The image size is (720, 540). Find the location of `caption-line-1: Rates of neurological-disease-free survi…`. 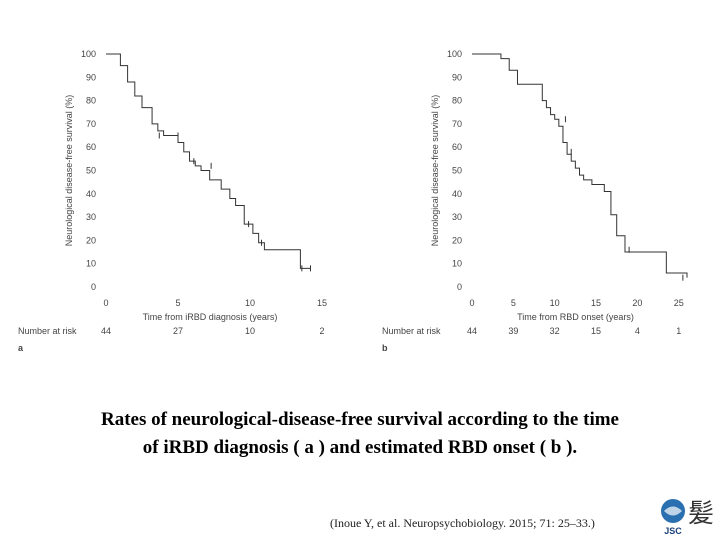

caption-line-1: Rates of neurological-disease-free survi… is located at coordinates (359, 419).